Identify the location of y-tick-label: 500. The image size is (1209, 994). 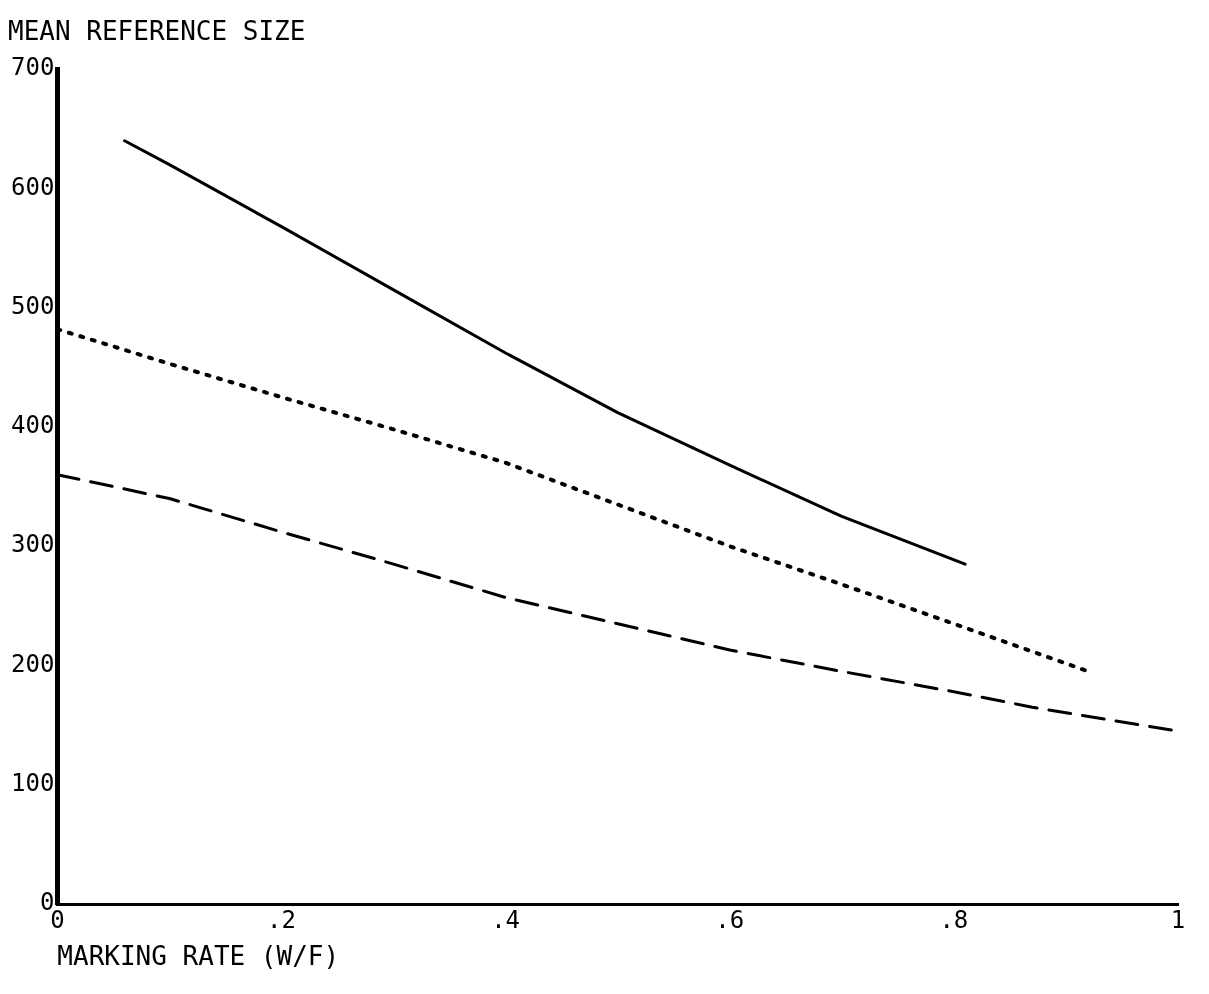
(32, 305).